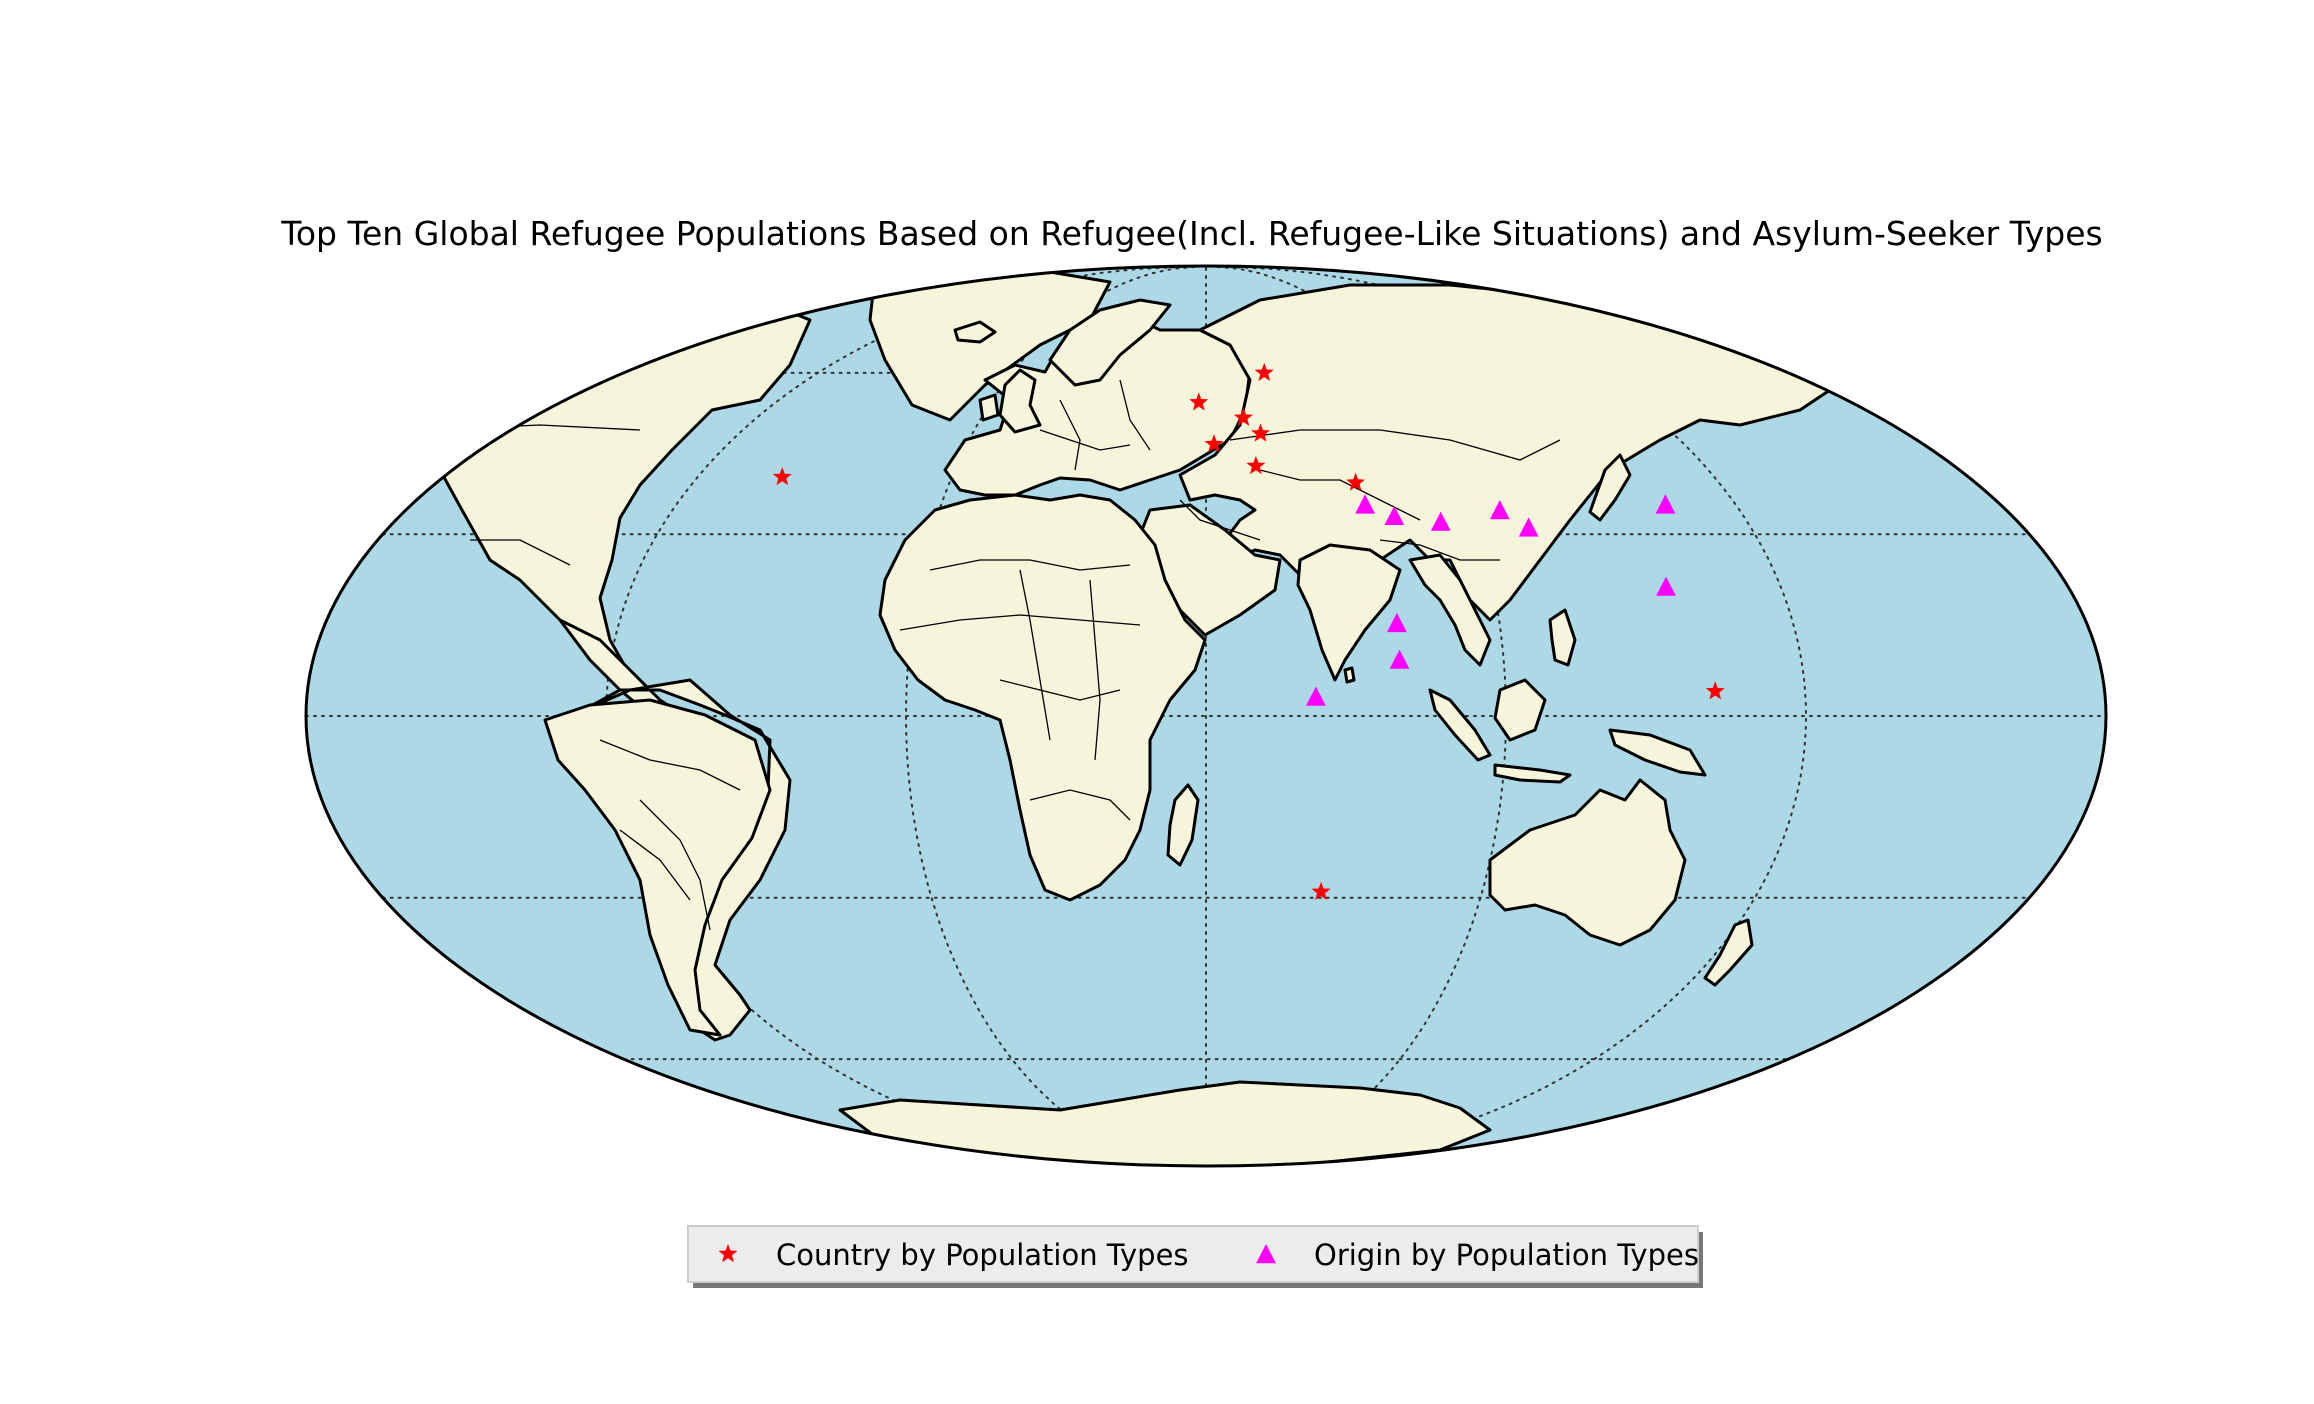 The width and height of the screenshot is (2314, 1404). Describe the element at coordinates (1080, 805) in the screenshot. I see `border-south-africa` at that location.